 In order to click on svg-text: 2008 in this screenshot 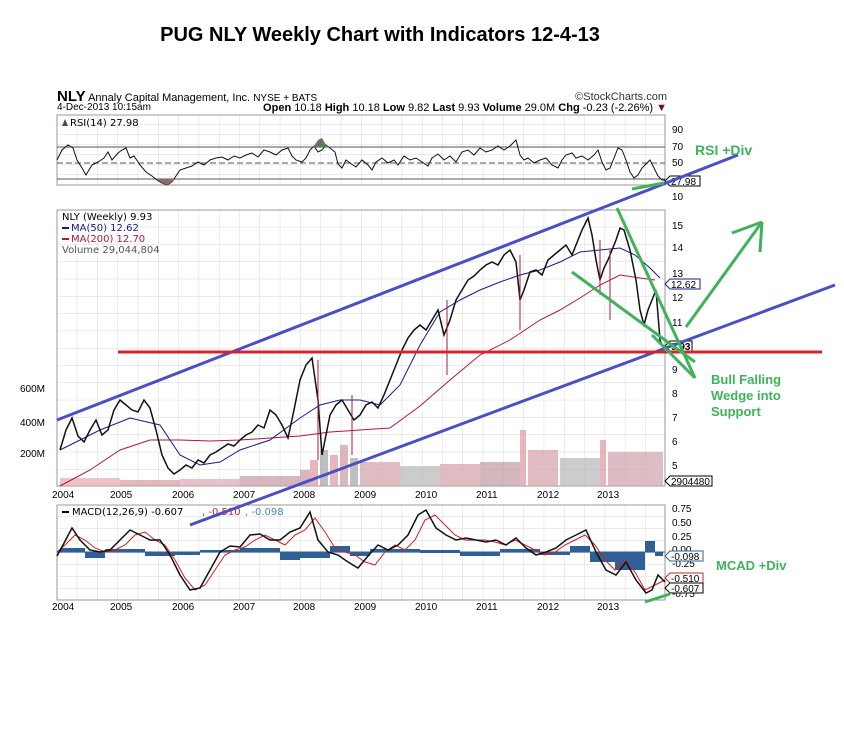, I will do `click(304, 495)`.